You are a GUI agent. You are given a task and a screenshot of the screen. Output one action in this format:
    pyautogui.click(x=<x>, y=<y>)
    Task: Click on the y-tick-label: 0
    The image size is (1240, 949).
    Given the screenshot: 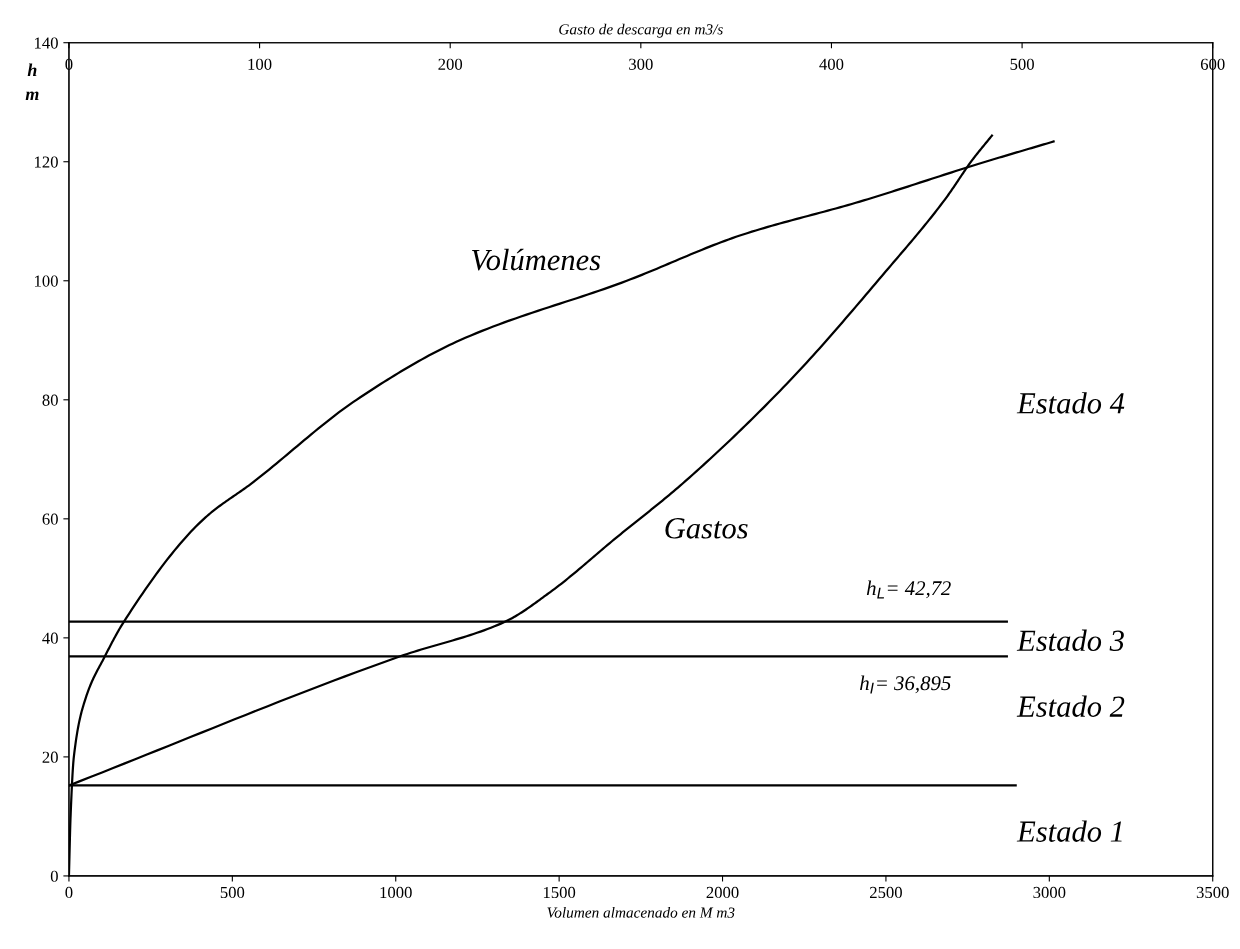 What is the action you would take?
    pyautogui.click(x=54, y=876)
    